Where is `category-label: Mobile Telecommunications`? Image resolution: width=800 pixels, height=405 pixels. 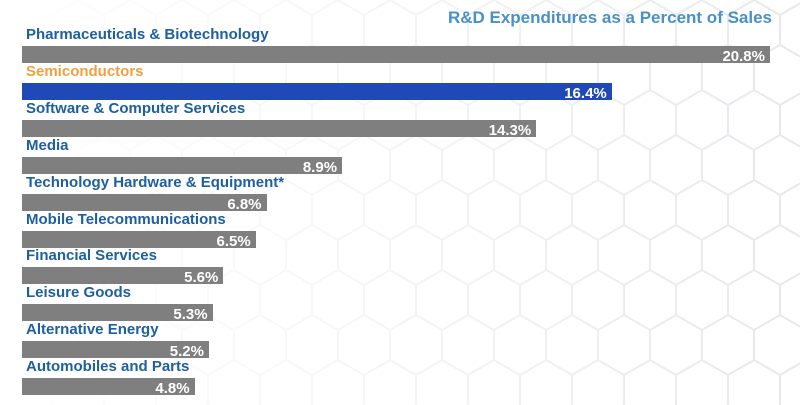
category-label: Mobile Telecommunications is located at coordinates (126, 219).